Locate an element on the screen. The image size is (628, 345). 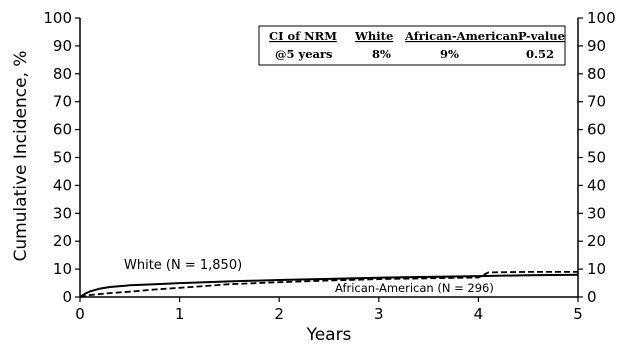
x-tick-label: 4 is located at coordinates (479, 314).